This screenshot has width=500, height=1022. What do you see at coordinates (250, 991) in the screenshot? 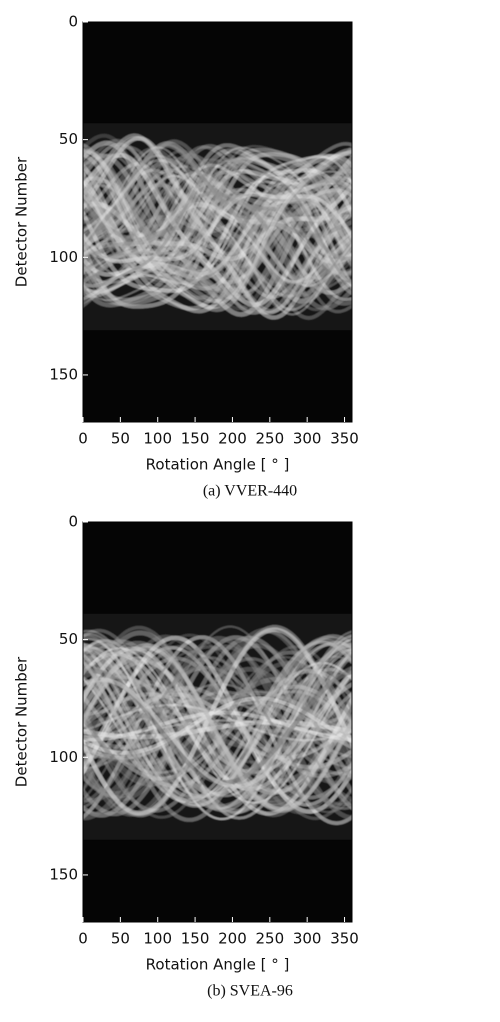
I see `caption: (b) SVEA-96` at bounding box center [250, 991].